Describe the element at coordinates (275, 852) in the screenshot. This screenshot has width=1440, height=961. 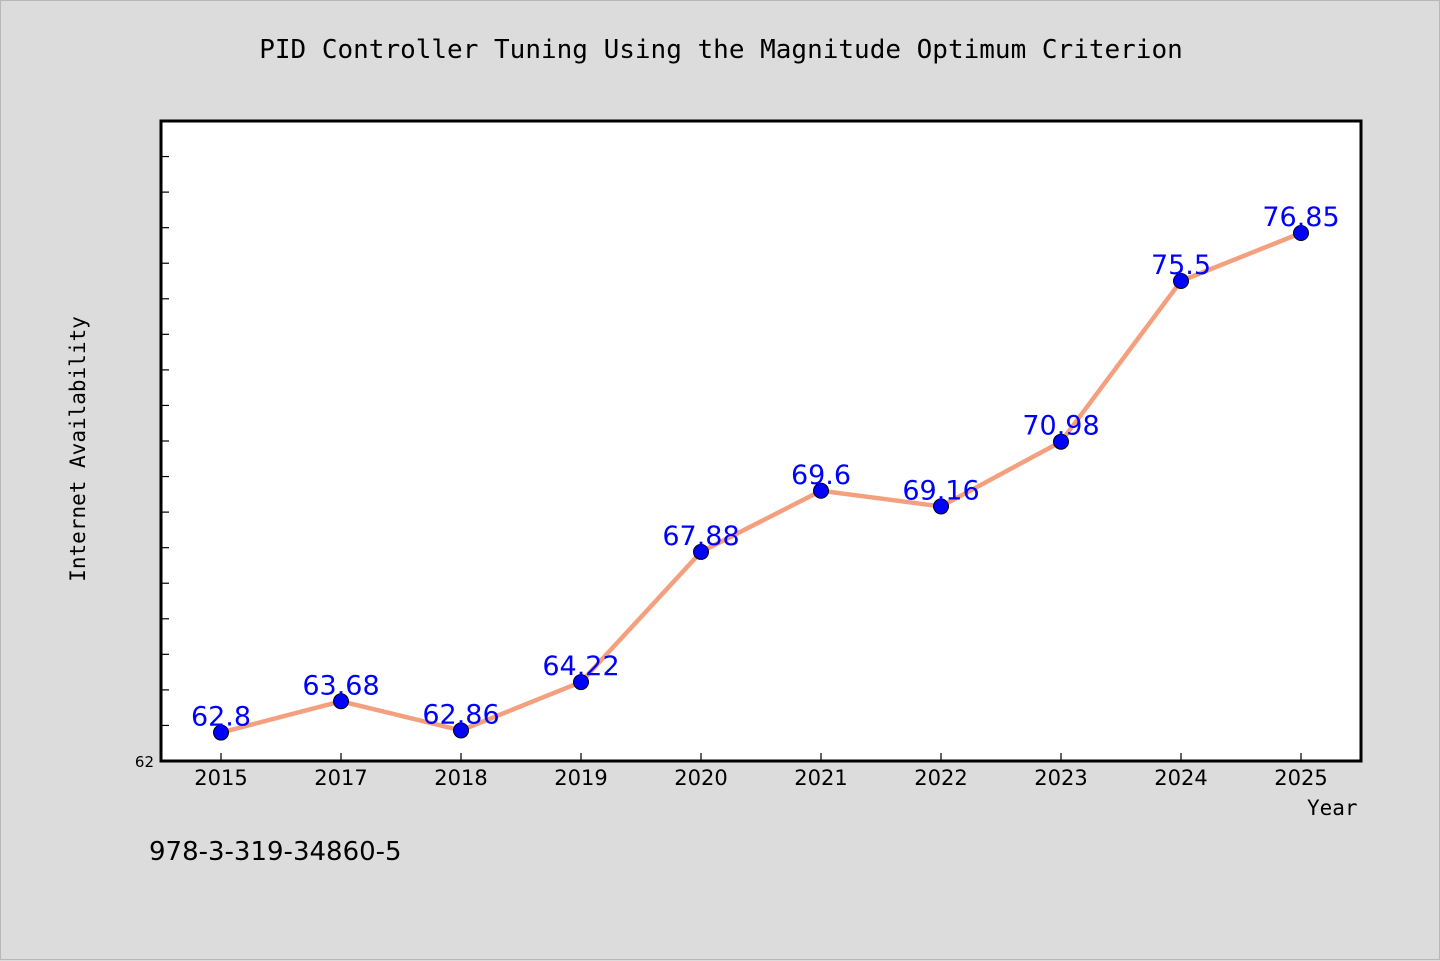
I see `footnote-isbn: 978-3-319-34860-5` at that location.